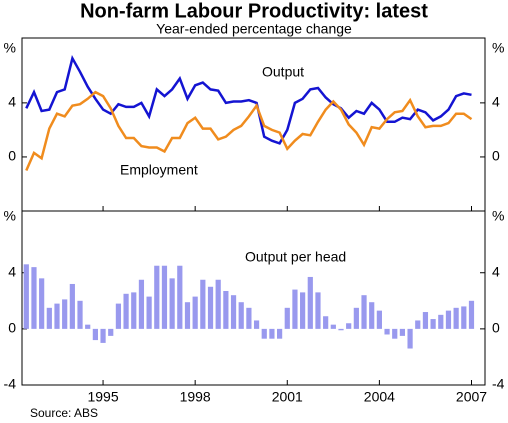  Describe the element at coordinates (254, 11) in the screenshot. I see `chart-title: Non-farm Labour Productivity: latest` at that location.